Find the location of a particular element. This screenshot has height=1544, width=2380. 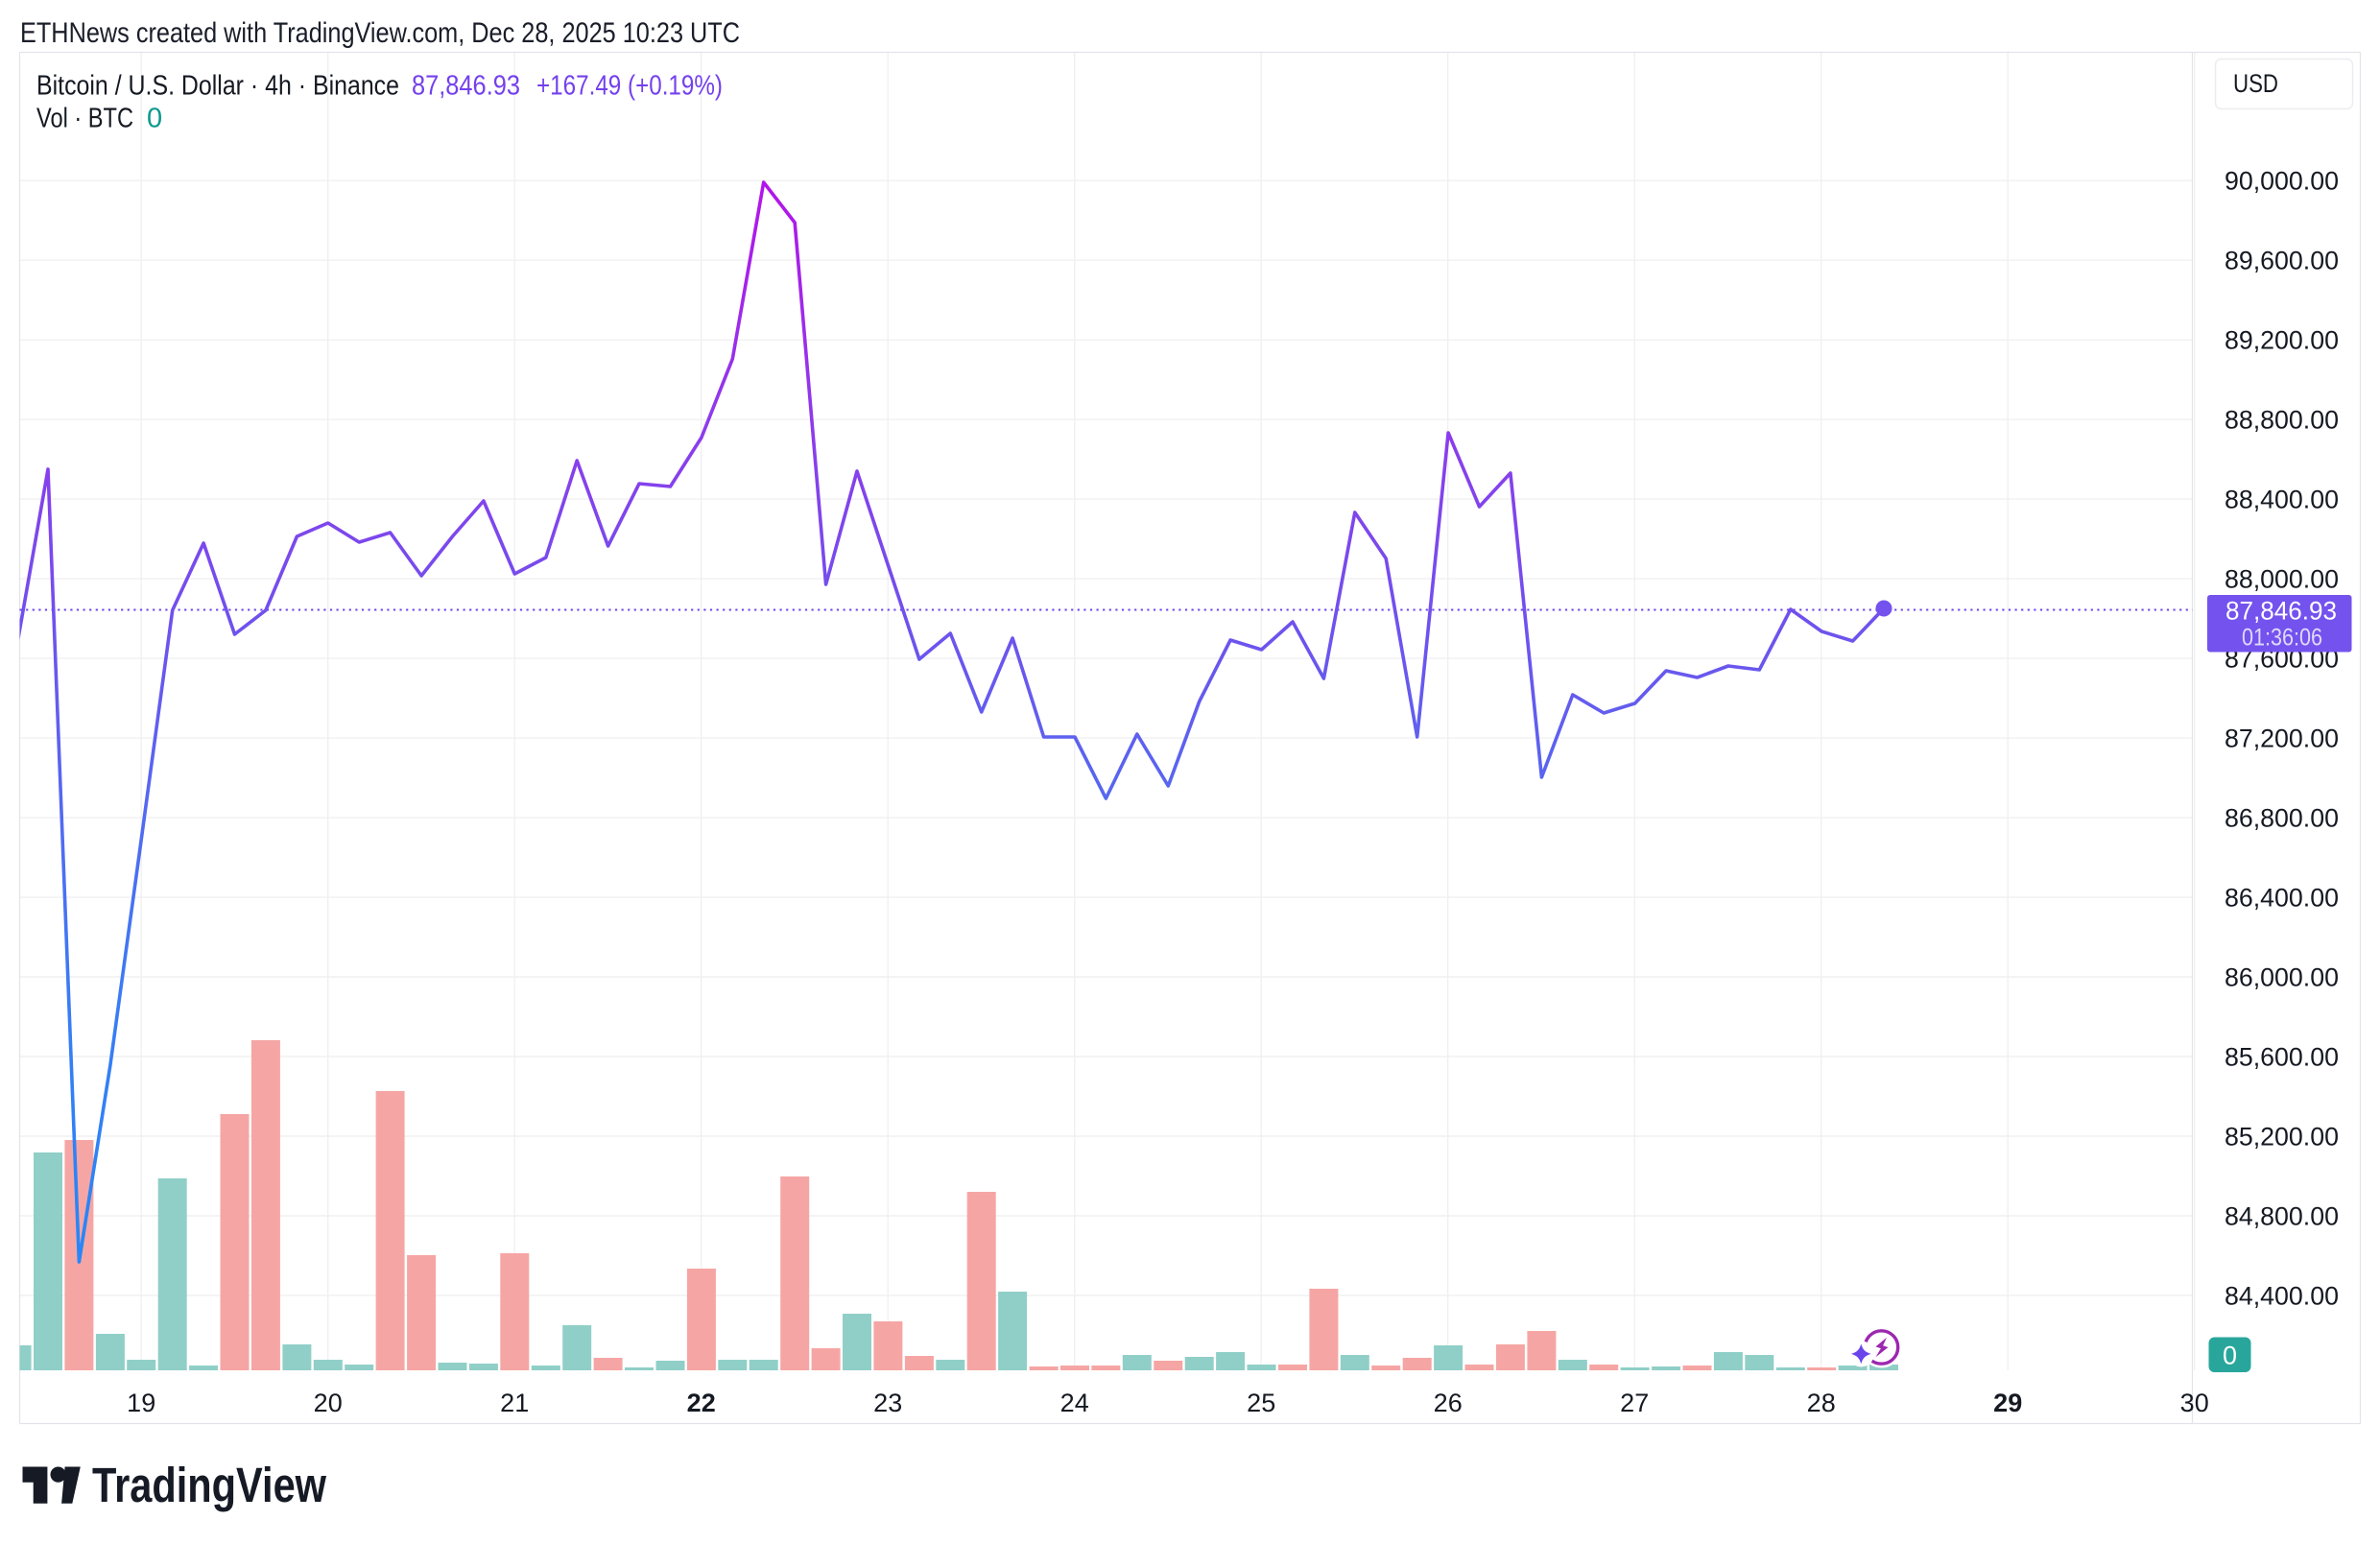

svg-text: 89,600.00 is located at coordinates (2282, 261).